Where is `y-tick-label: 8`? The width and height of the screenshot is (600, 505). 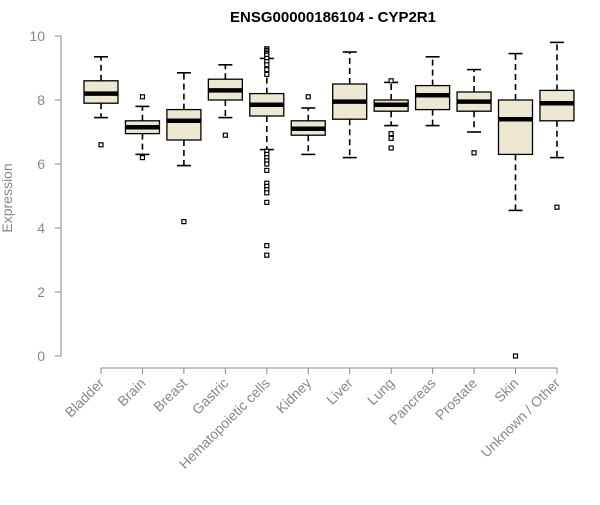
y-tick-label: 8 is located at coordinates (41, 100).